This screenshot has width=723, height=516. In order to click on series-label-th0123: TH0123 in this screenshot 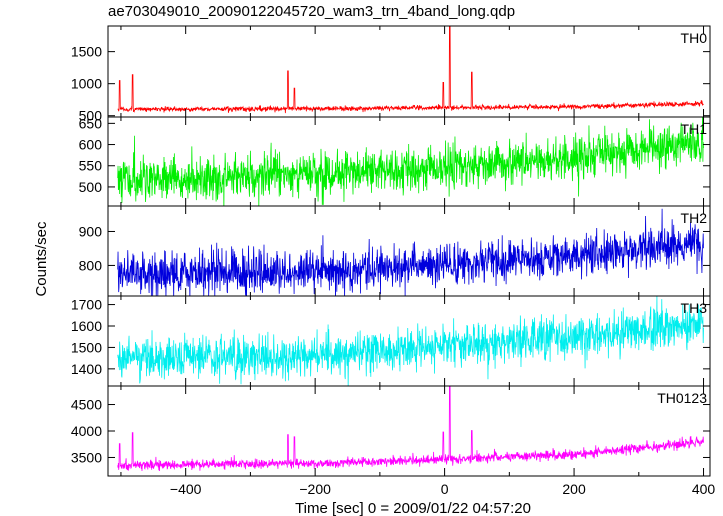, I will do `click(682, 398)`.